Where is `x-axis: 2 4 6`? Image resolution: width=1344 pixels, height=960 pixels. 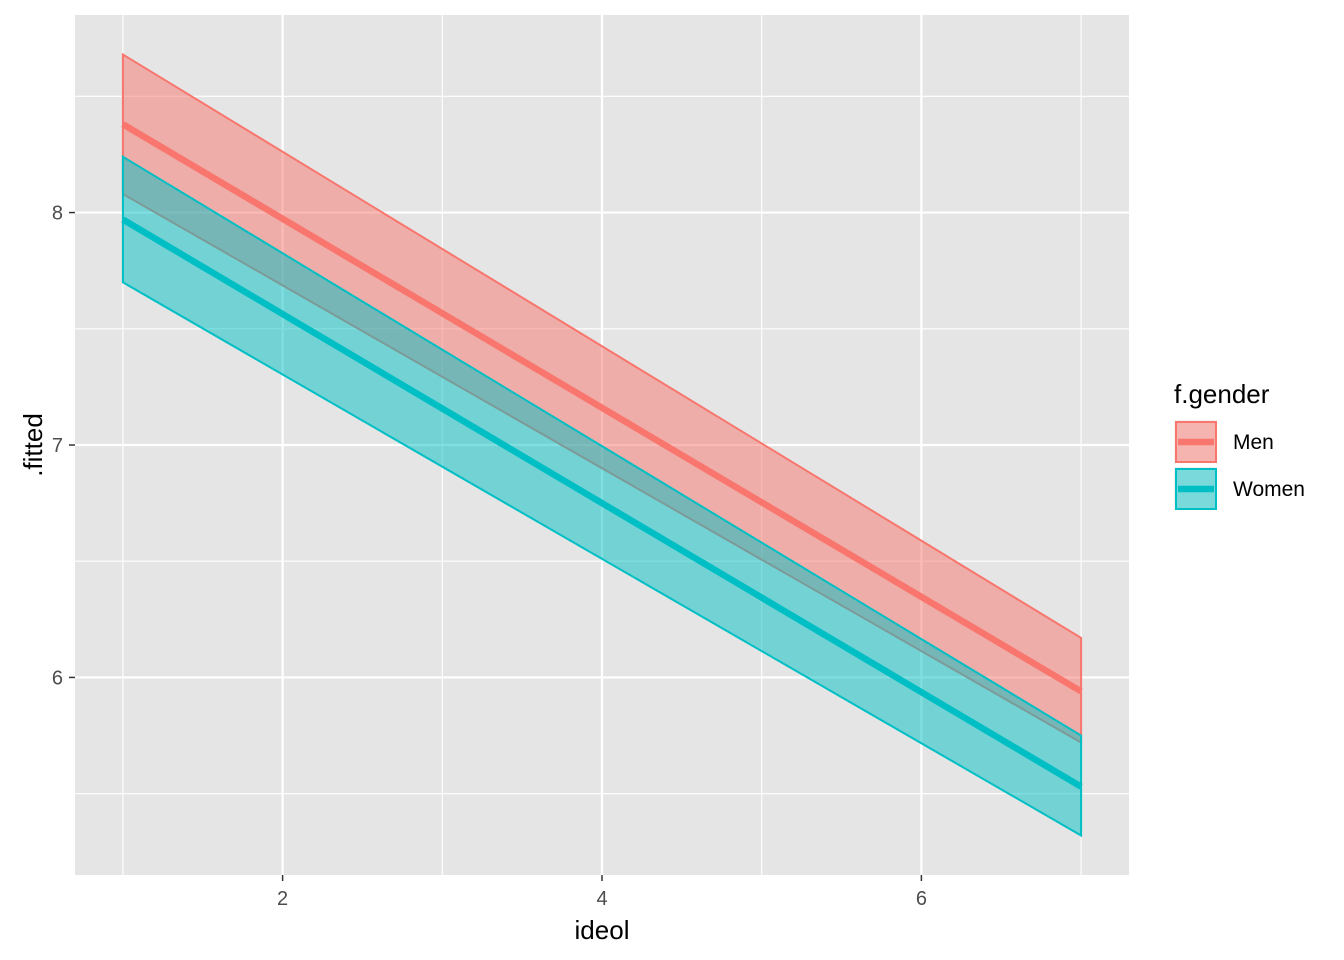
x-axis: 2 4 6 is located at coordinates (602, 892).